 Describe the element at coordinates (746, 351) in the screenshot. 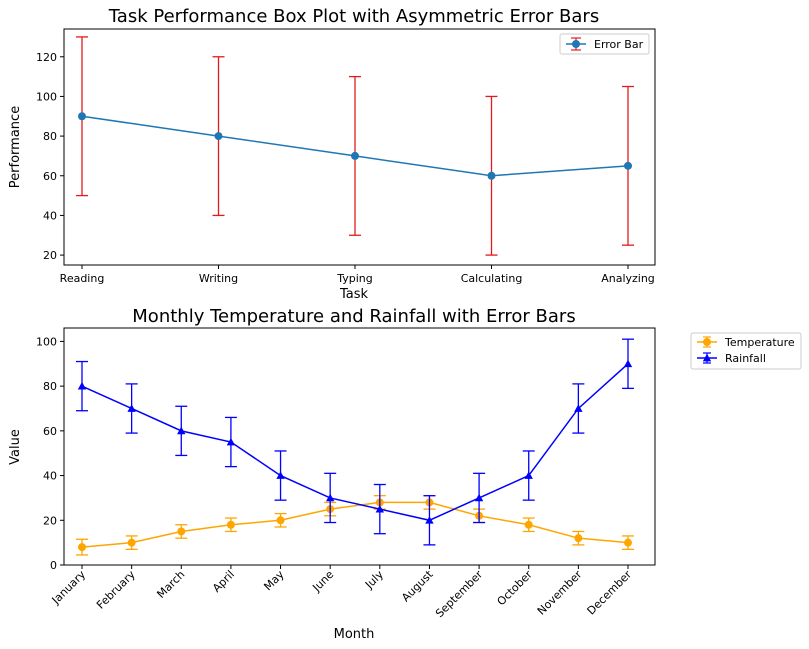

I see `chart2-legend-box` at that location.